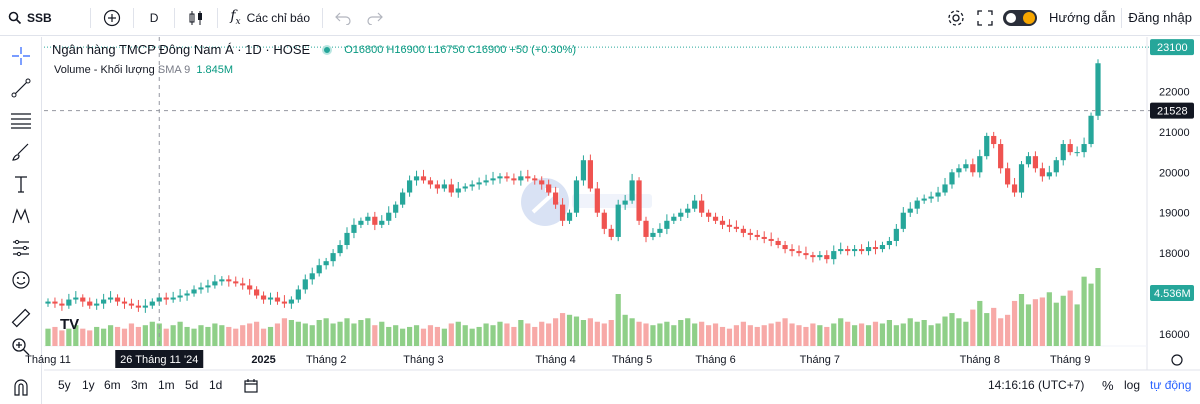 This screenshot has height=404, width=1200. Describe the element at coordinates (1019, 17) in the screenshot. I see `theme-toggle` at that location.